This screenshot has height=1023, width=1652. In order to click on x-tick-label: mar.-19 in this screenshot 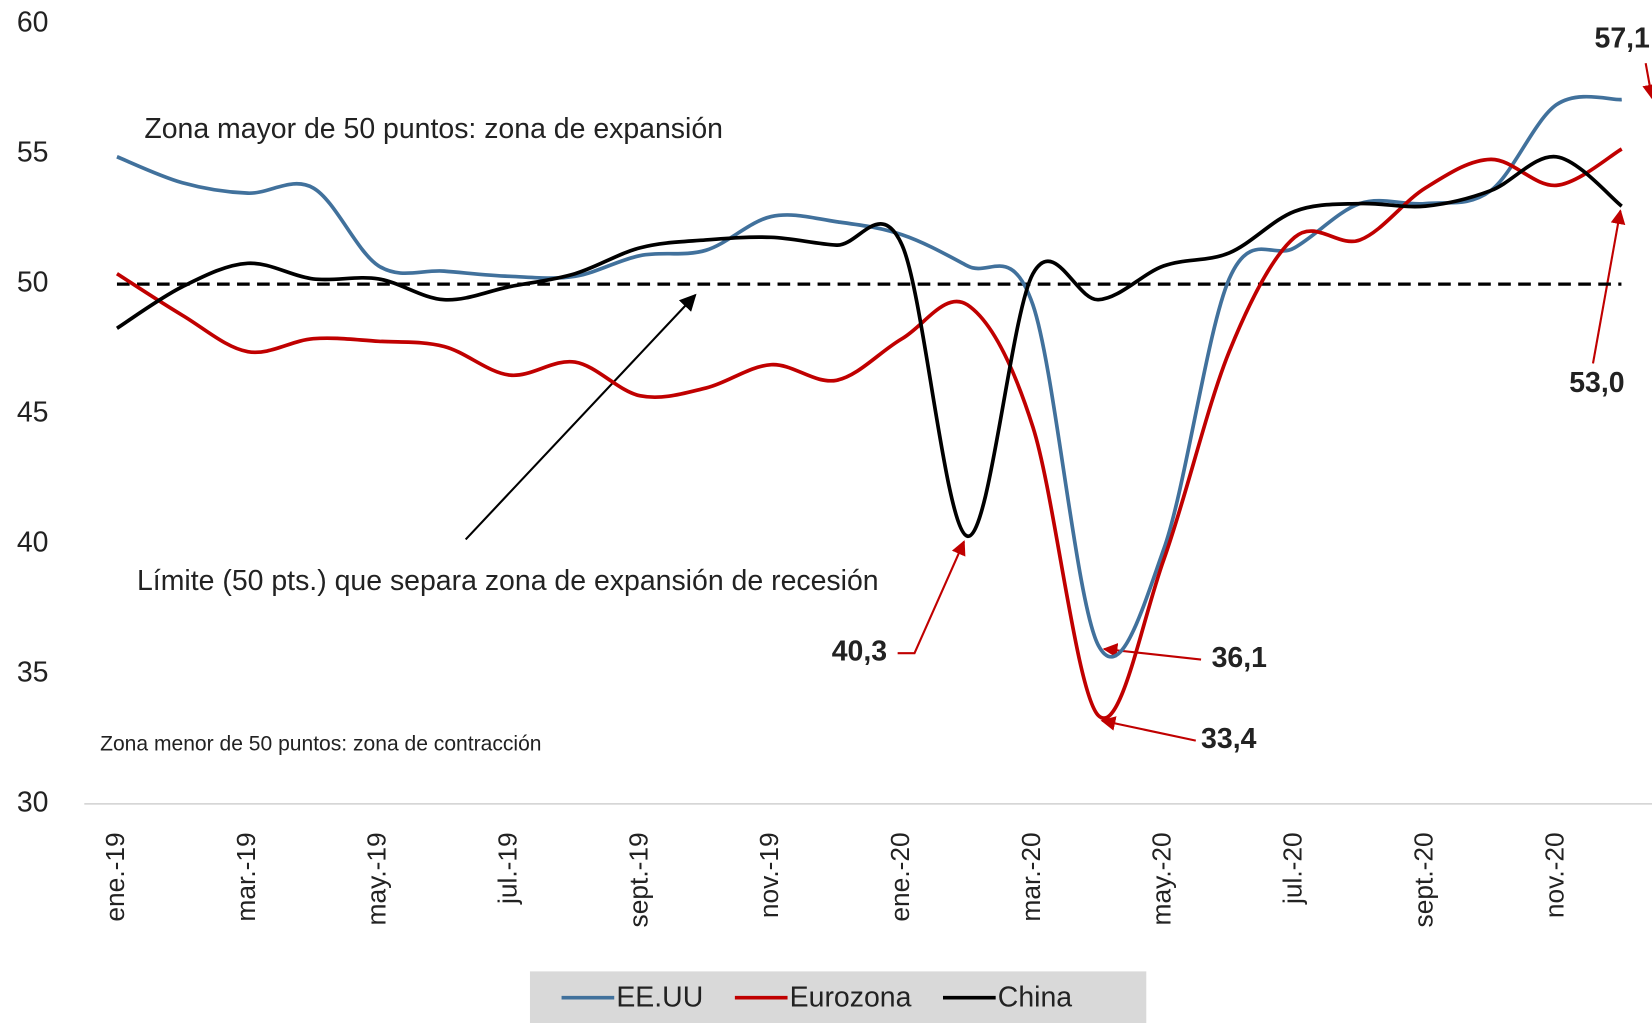, I will do `click(246, 876)`.